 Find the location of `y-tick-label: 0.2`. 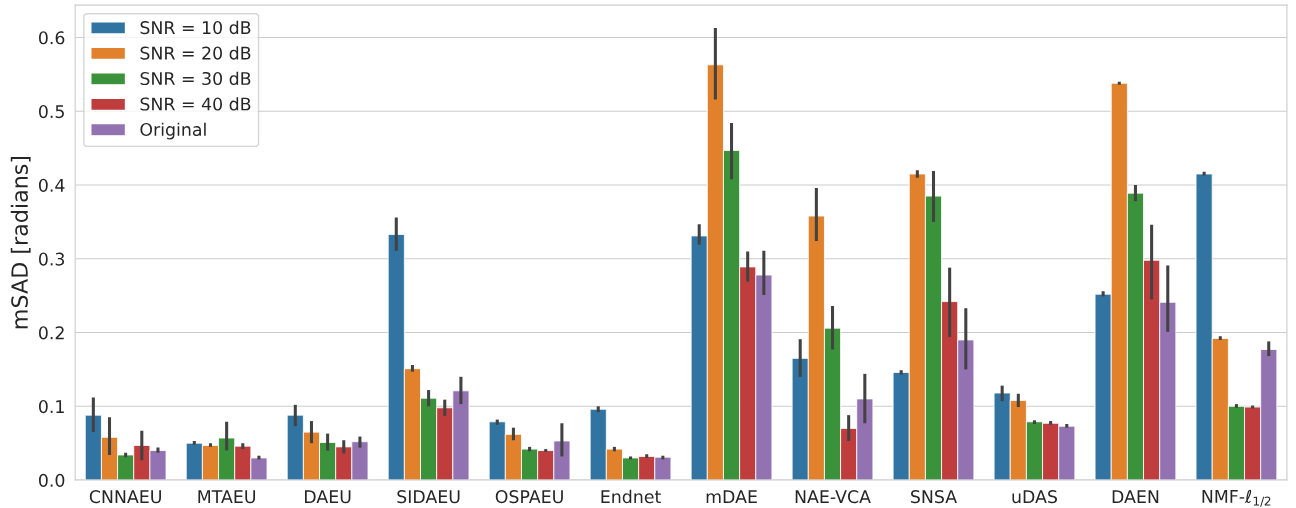

y-tick-label: 0.2 is located at coordinates (51, 333).